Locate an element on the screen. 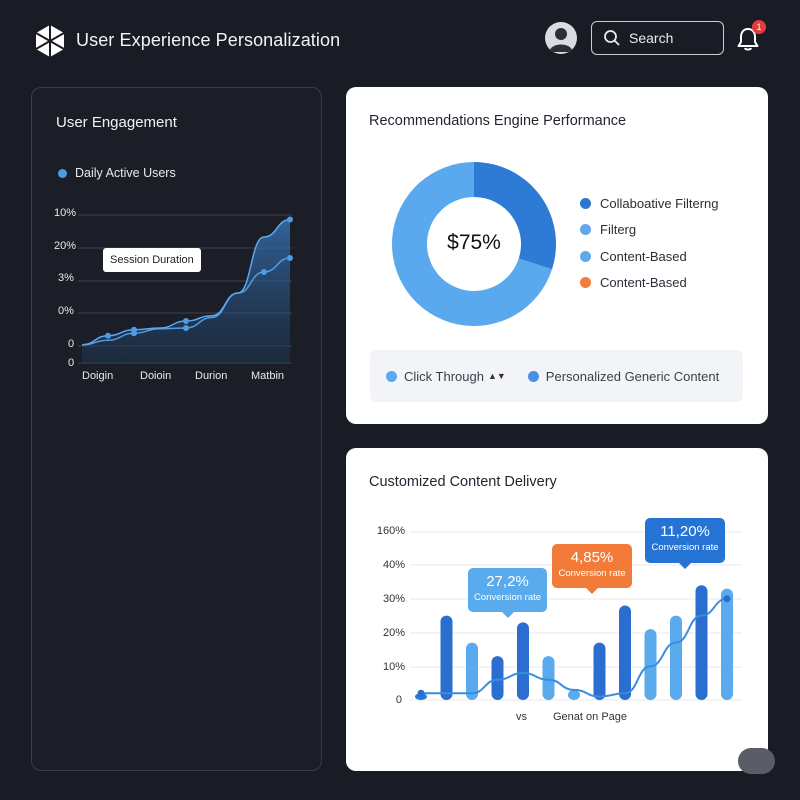 The width and height of the screenshot is (800, 800). area-fill is located at coordinates (186, 291).